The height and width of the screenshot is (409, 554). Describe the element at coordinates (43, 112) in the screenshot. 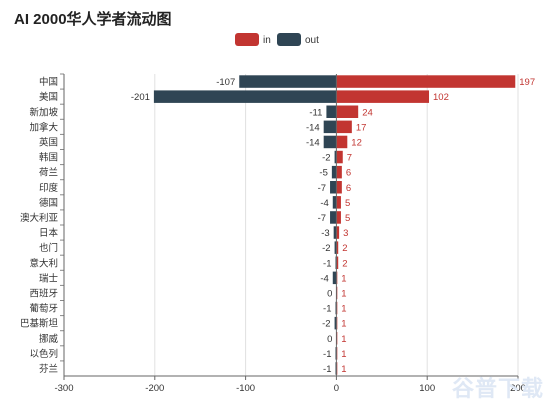

I see `category-label: 新加坡` at that location.